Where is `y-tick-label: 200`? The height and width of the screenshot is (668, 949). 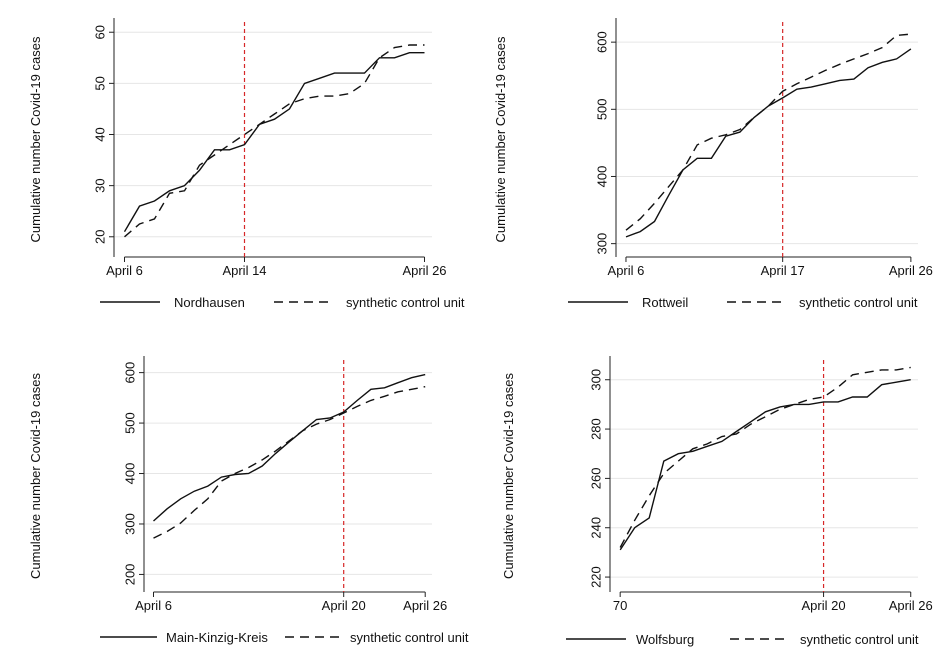 y-tick-label: 200 is located at coordinates (130, 575).